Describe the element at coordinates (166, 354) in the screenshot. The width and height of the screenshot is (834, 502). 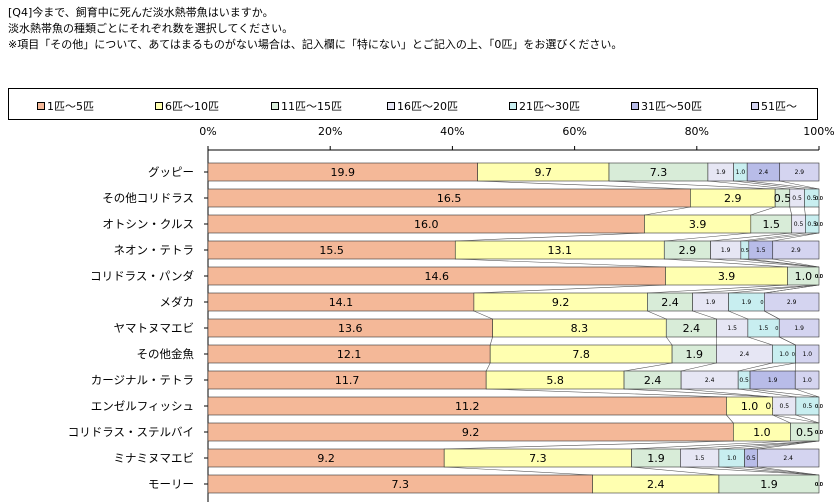
I see `category-label: その他金魚` at that location.